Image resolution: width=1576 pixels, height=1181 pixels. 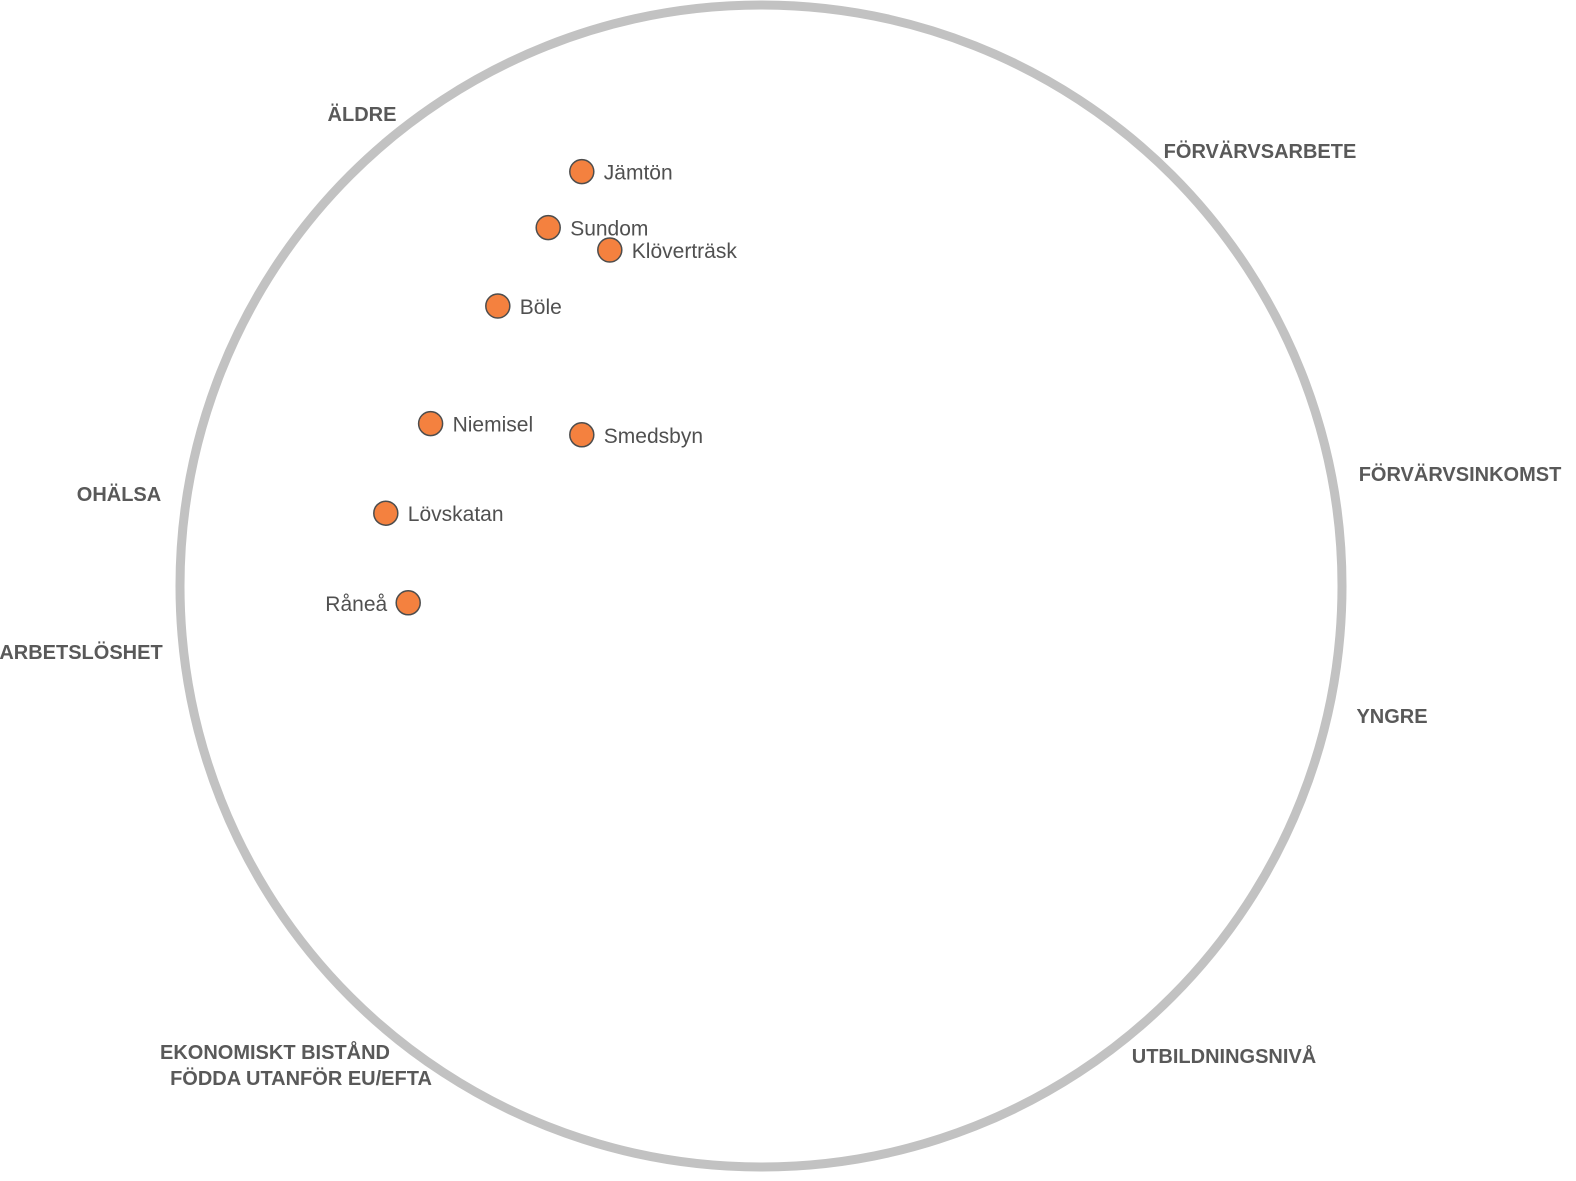 I want to click on axis-label-forvarvsinkomst: FÖRVÄRVSINKOMST, so click(x=1460, y=474).